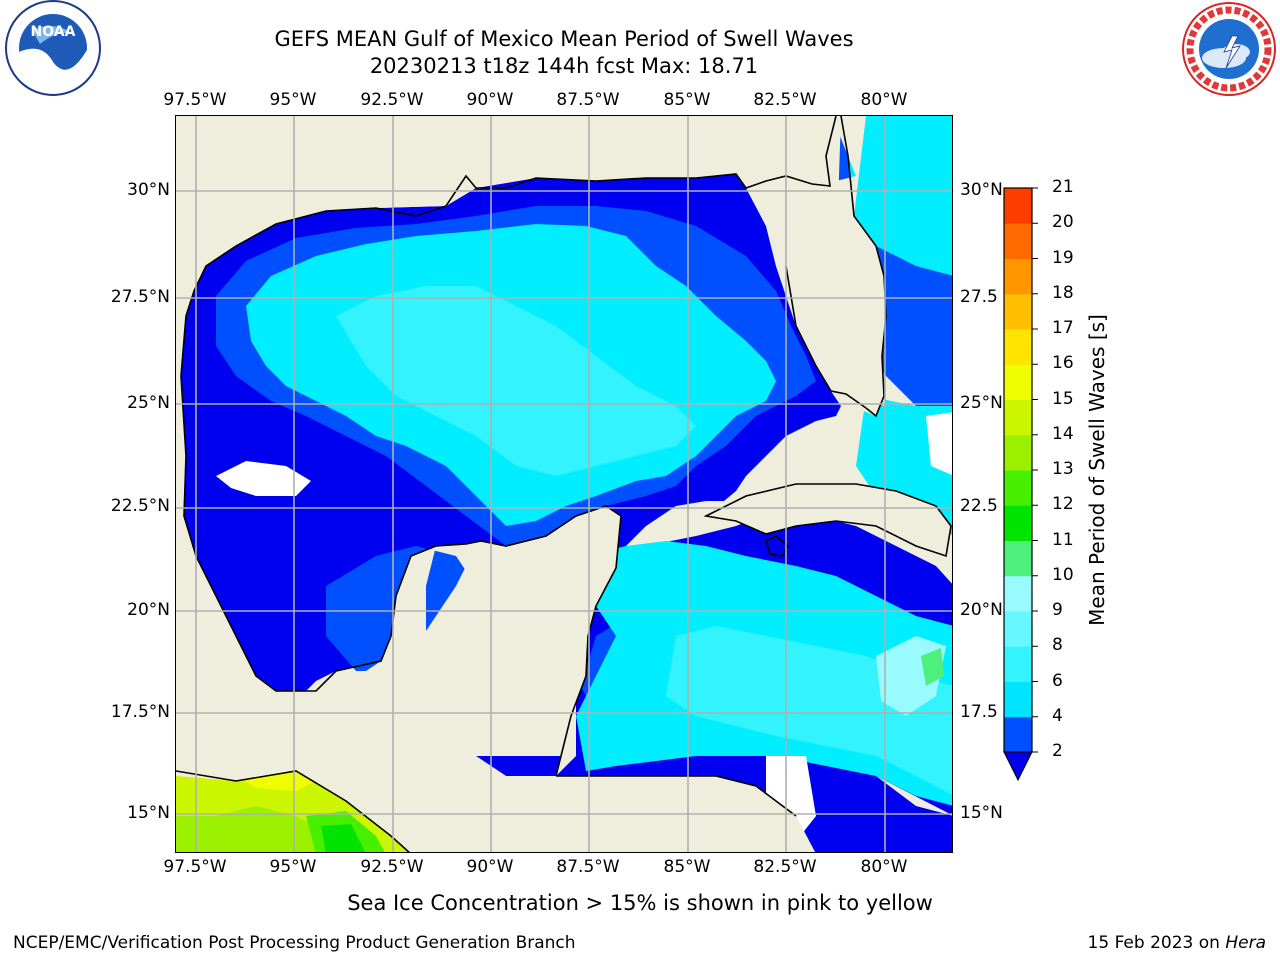 This screenshot has height=960, width=1280. Describe the element at coordinates (1063, 539) in the screenshot. I see `colorbar-tick-label: 11` at that location.